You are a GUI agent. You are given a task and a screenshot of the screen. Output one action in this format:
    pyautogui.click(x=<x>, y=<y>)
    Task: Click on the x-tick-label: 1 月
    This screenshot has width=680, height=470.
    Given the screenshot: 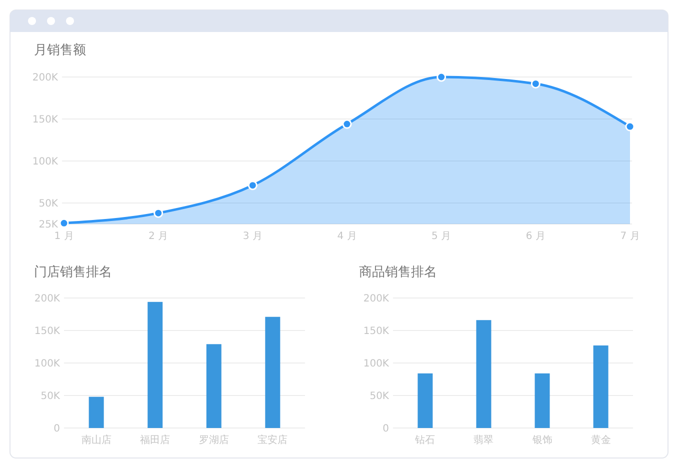 What is the action you would take?
    pyautogui.click(x=64, y=236)
    